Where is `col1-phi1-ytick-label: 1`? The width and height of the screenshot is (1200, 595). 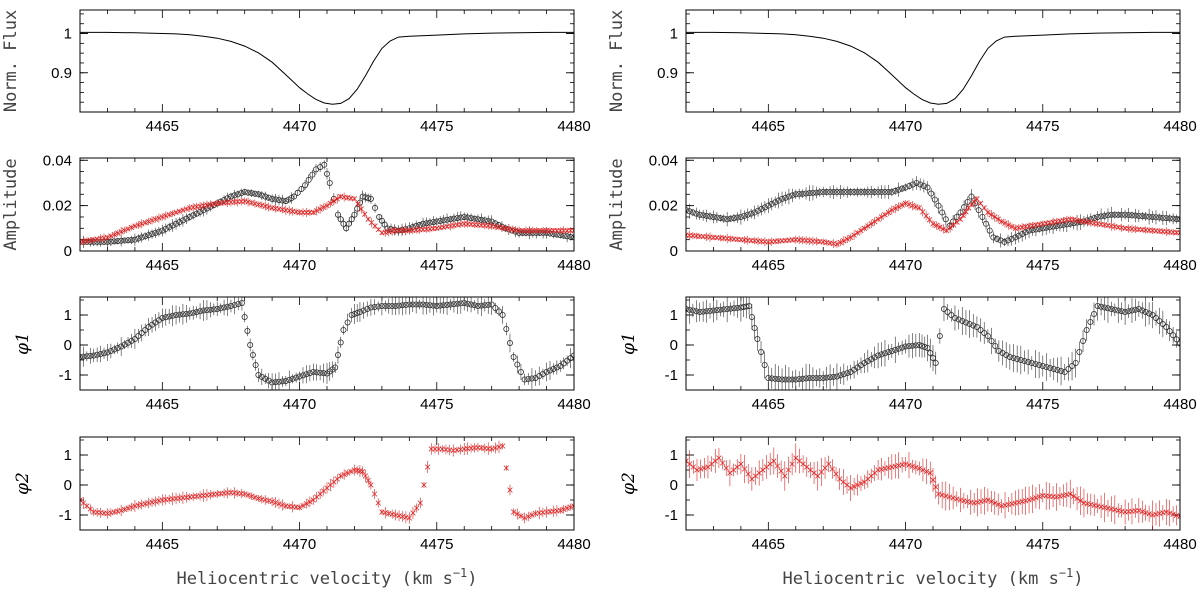 col1-phi1-ytick-label: 1 is located at coordinates (68, 315).